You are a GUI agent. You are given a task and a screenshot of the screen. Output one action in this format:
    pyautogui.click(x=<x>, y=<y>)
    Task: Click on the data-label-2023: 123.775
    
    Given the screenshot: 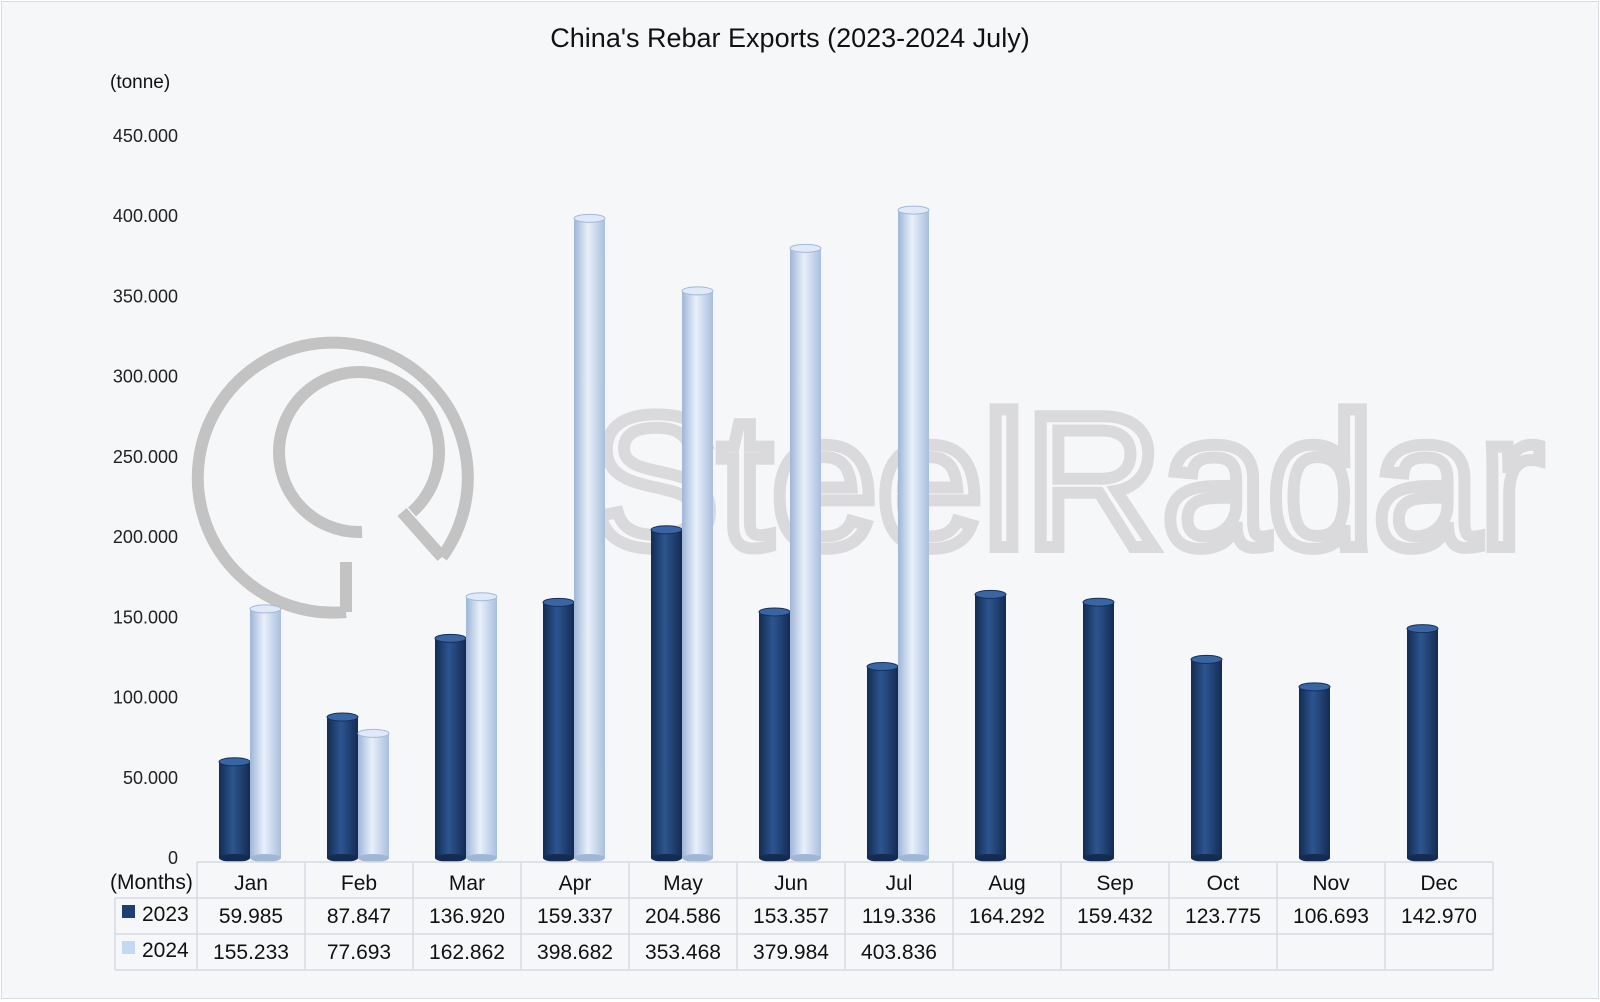 What is the action you would take?
    pyautogui.click(x=1223, y=916)
    